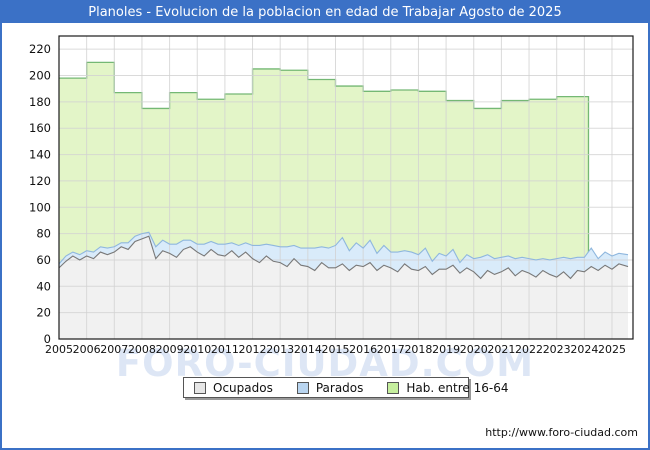 The image size is (650, 450). Describe the element at coordinates (43, 234) in the screenshot. I see `y-tick-label: 80` at that location.